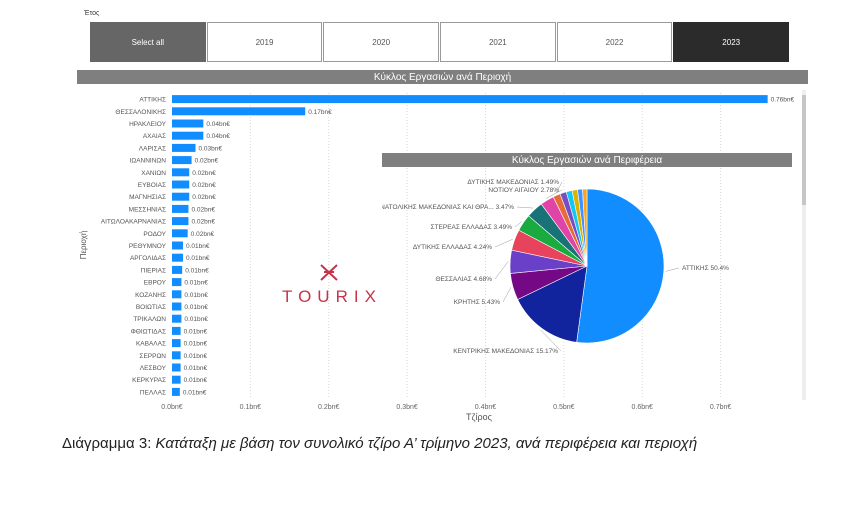 The width and height of the screenshot is (863, 512). Describe the element at coordinates (148, 161) in the screenshot. I see `bar-category-label: ΙΩΑΝΝΙΝΩΝ` at that location.